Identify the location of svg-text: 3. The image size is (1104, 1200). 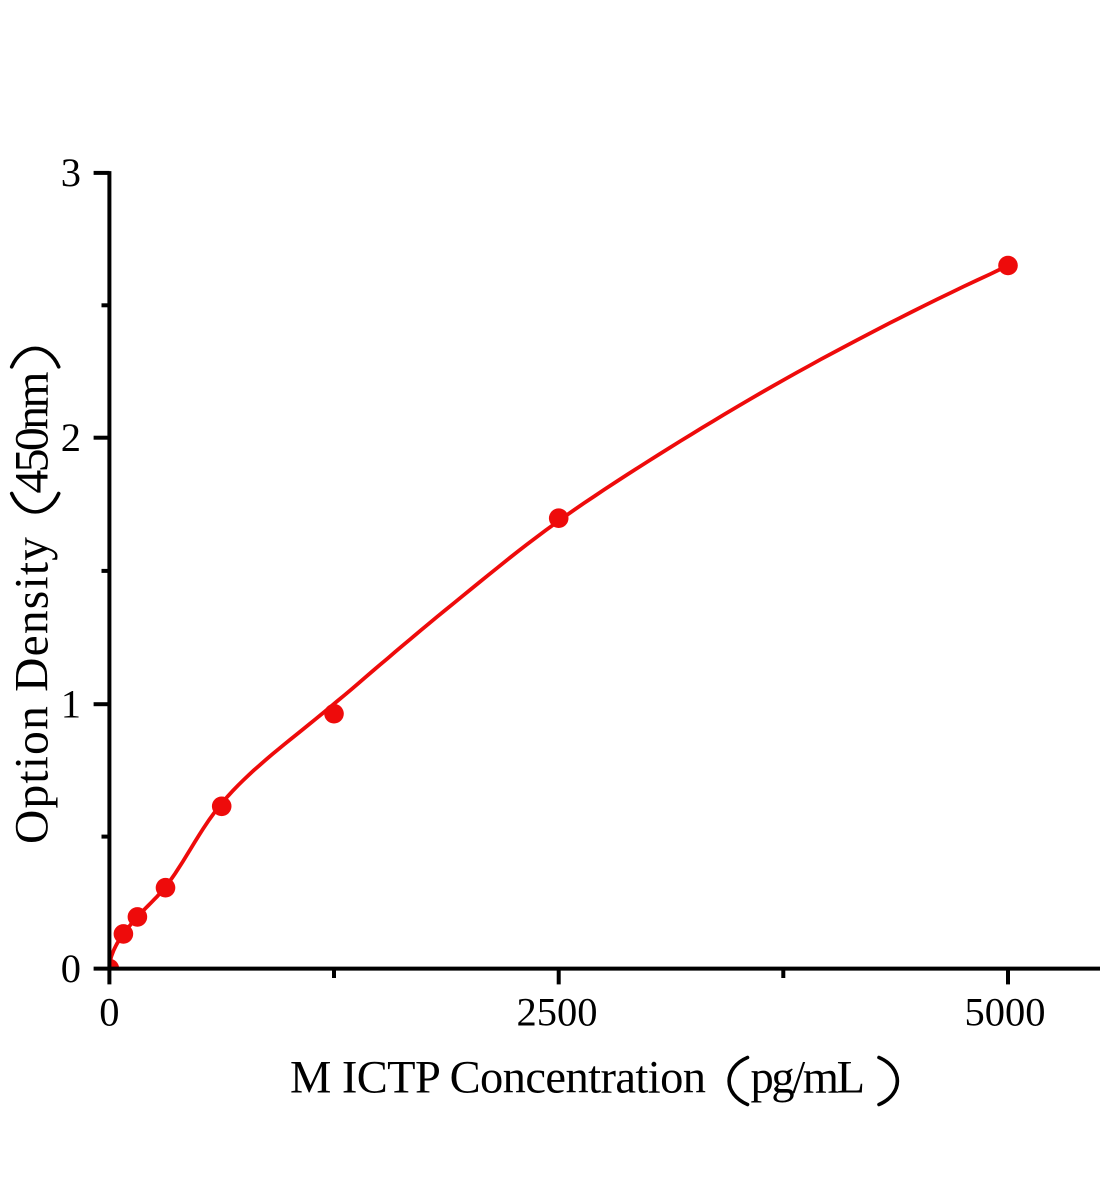
(71, 172).